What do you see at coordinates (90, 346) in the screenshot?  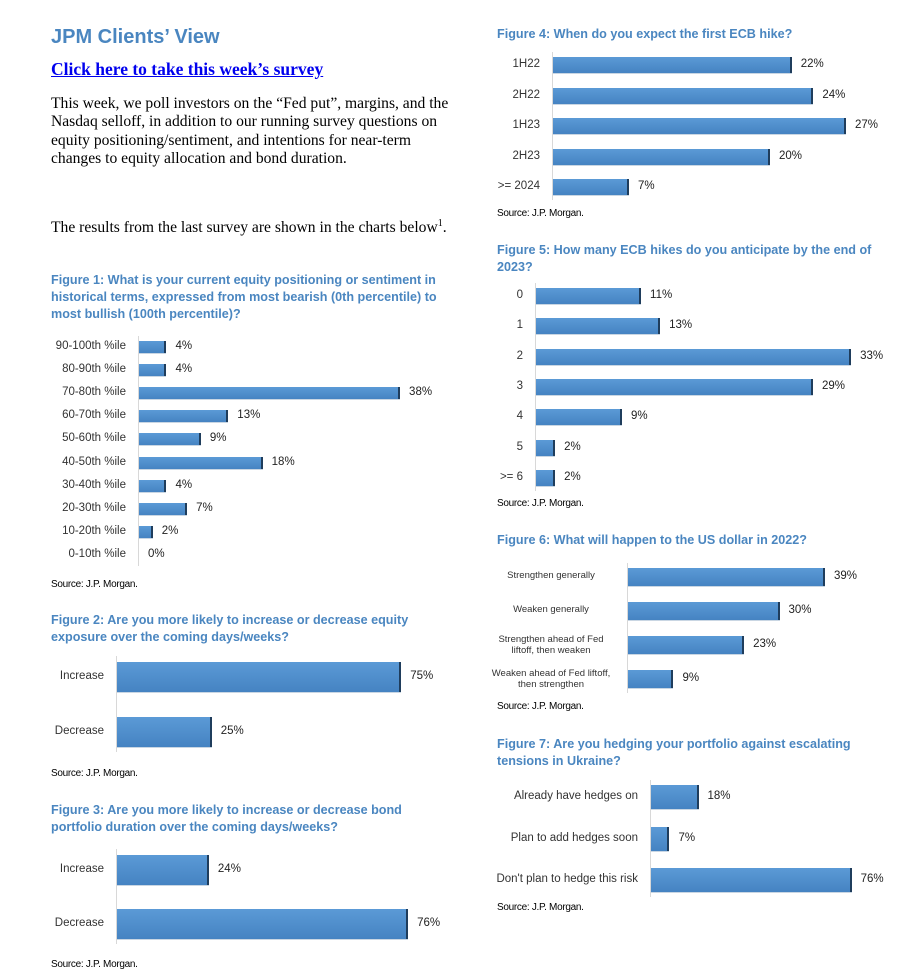 I see `figure-1-category-label: 90-100th %ile` at bounding box center [90, 346].